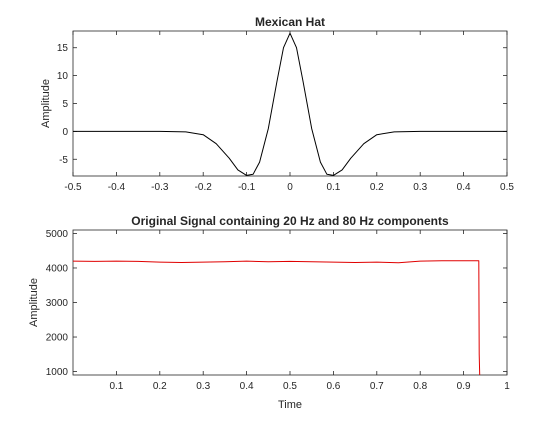 This screenshot has width=560, height=425. I want to click on original-signal-xtick-label: 0.4, so click(247, 386).